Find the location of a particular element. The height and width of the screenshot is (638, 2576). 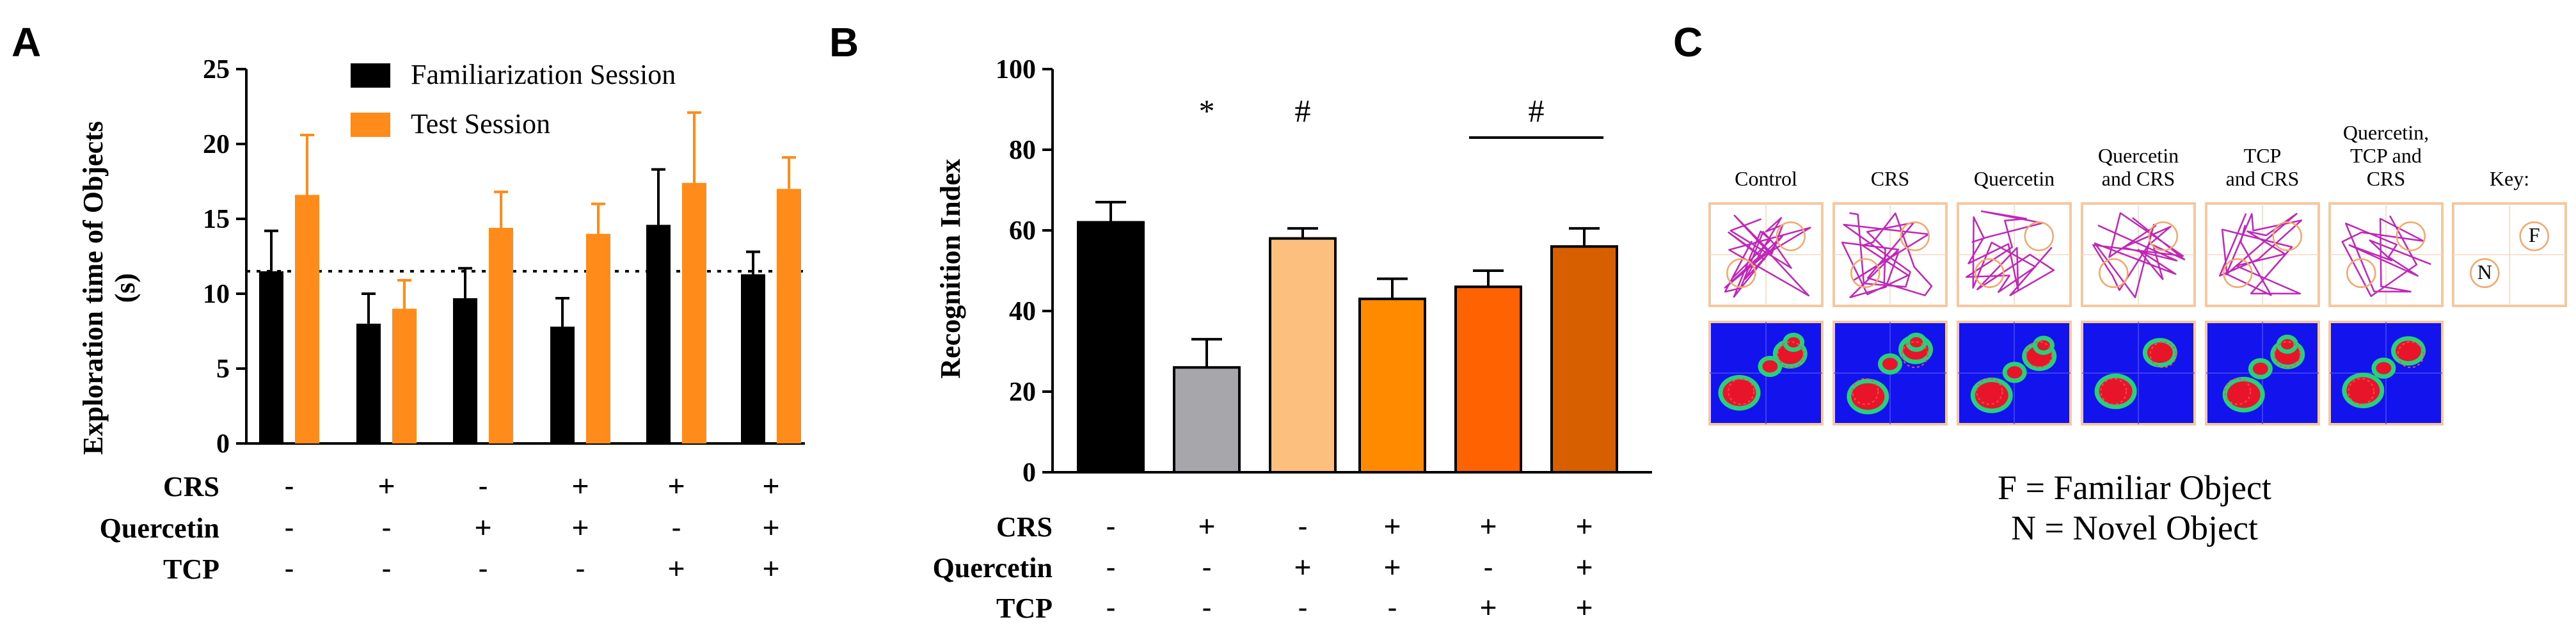

panel-c-key-novel is located at coordinates (2485, 274).